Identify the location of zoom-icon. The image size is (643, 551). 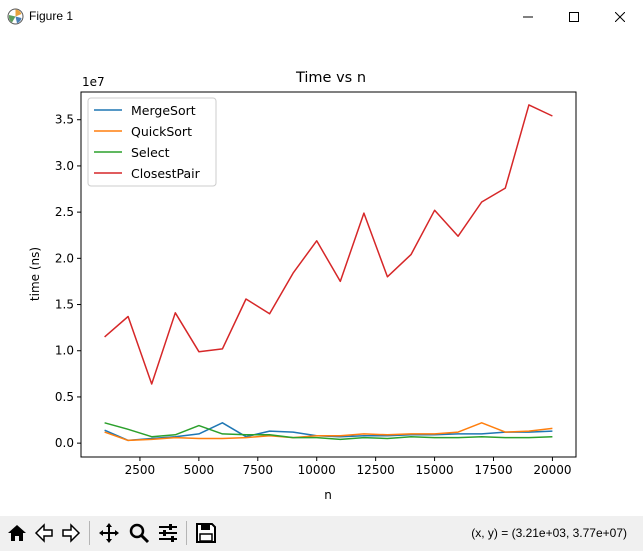
(139, 533).